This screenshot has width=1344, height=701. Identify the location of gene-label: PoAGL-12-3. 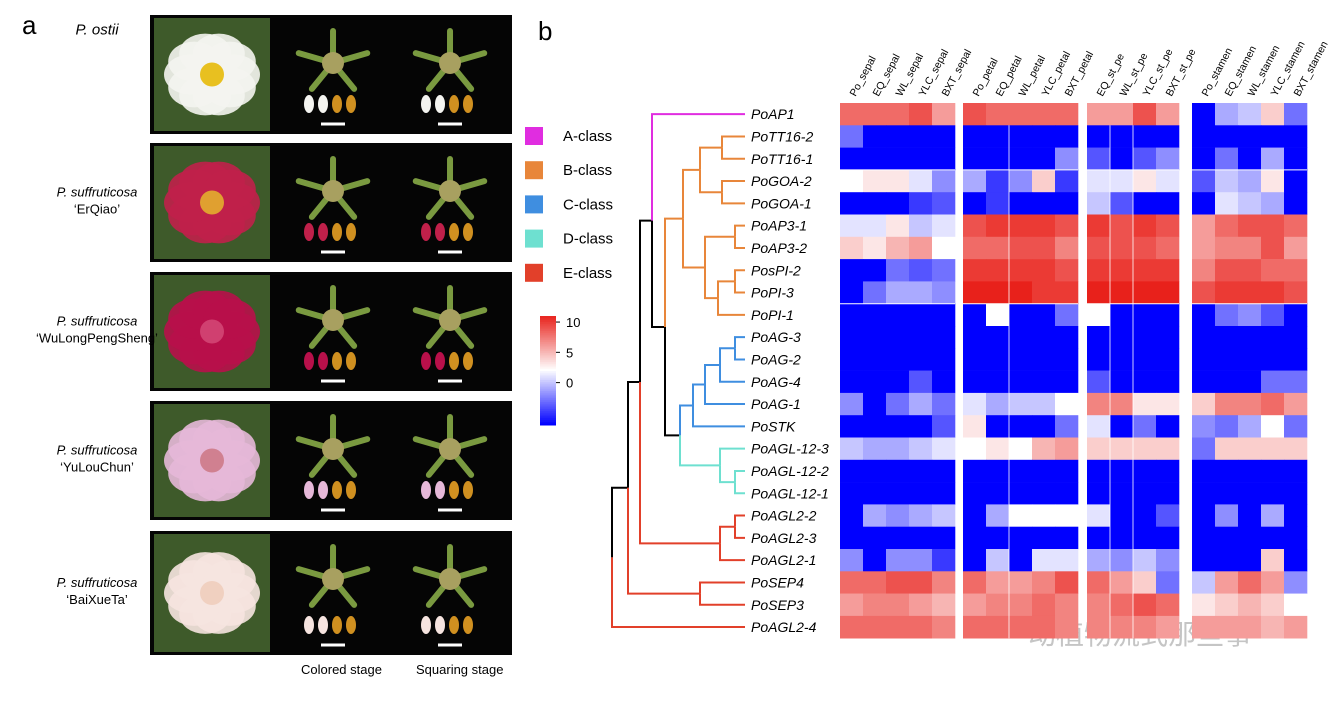
(790, 449).